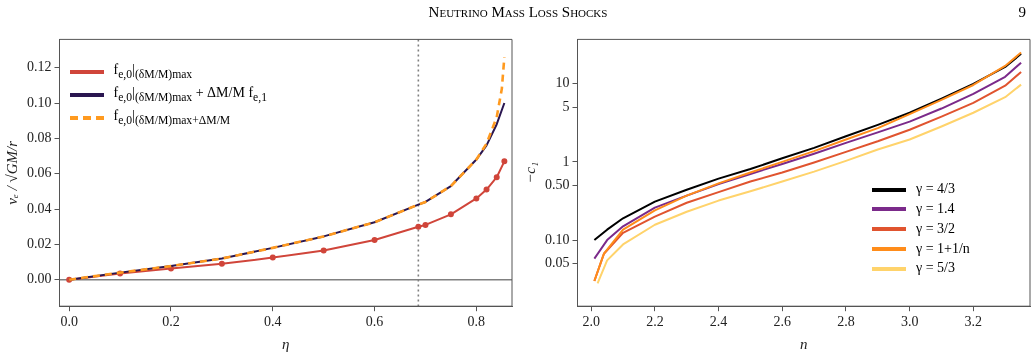 The image size is (1036, 356). I want to click on legend-label: f$_{e,0}$|$_{(δM/M)max}$, so click(153, 72).